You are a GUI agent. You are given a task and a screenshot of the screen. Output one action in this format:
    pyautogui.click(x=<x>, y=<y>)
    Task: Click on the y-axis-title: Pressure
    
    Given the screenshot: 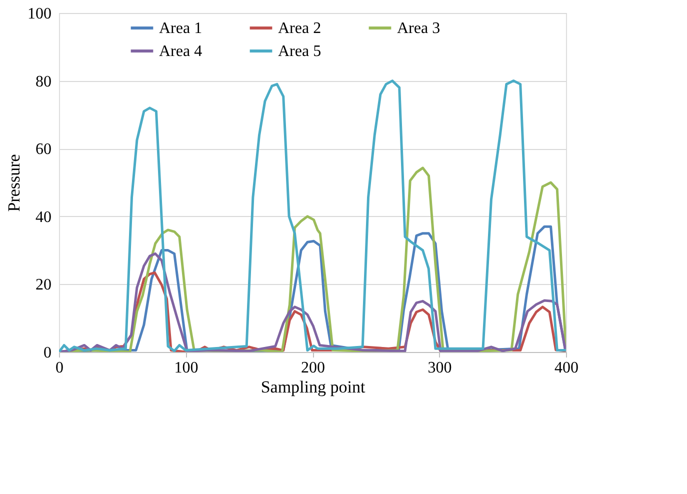 What is the action you would take?
    pyautogui.click(x=14, y=183)
    